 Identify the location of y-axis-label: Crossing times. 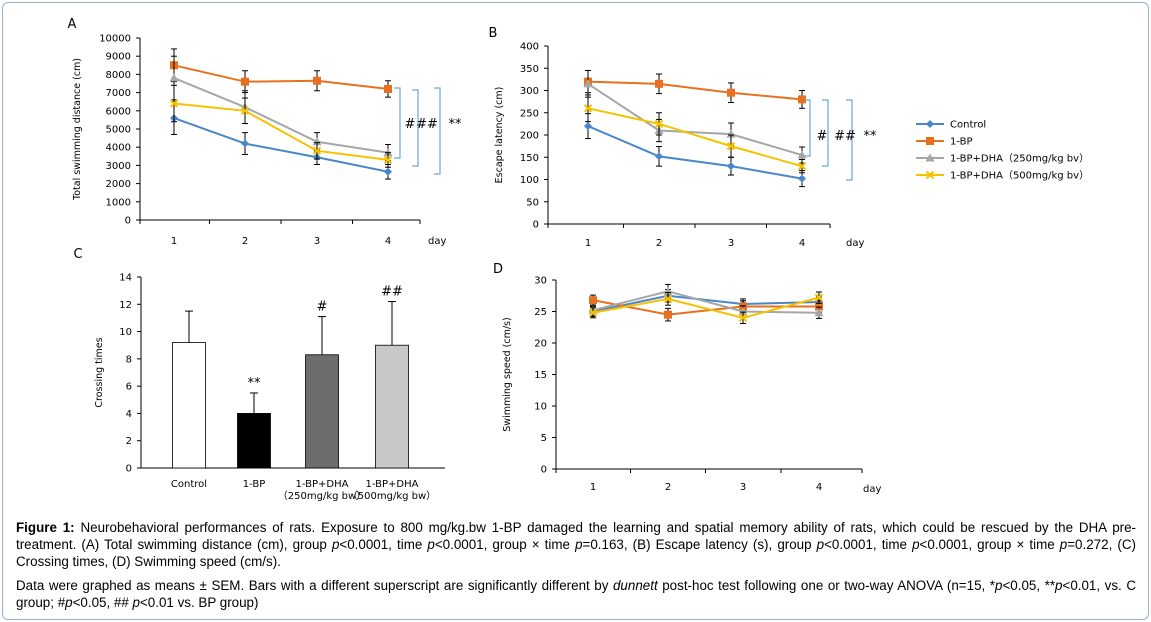
(99, 372).